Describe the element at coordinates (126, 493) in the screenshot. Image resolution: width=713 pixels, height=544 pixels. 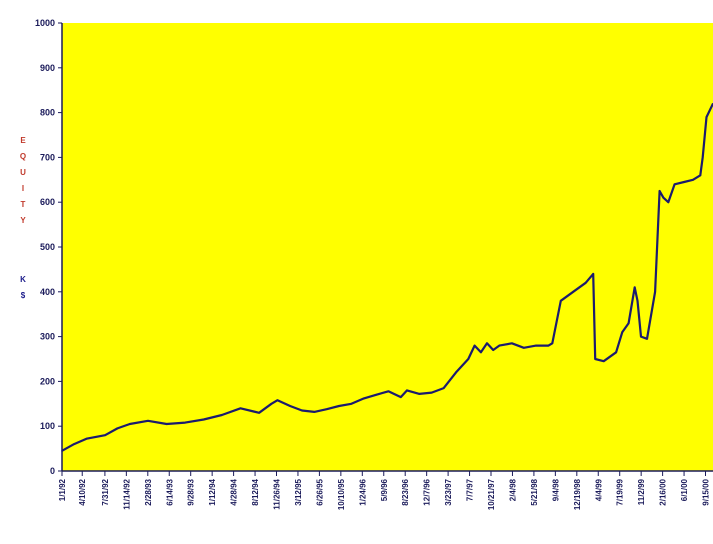
I see `x-tick-label: 11/14/92` at that location.